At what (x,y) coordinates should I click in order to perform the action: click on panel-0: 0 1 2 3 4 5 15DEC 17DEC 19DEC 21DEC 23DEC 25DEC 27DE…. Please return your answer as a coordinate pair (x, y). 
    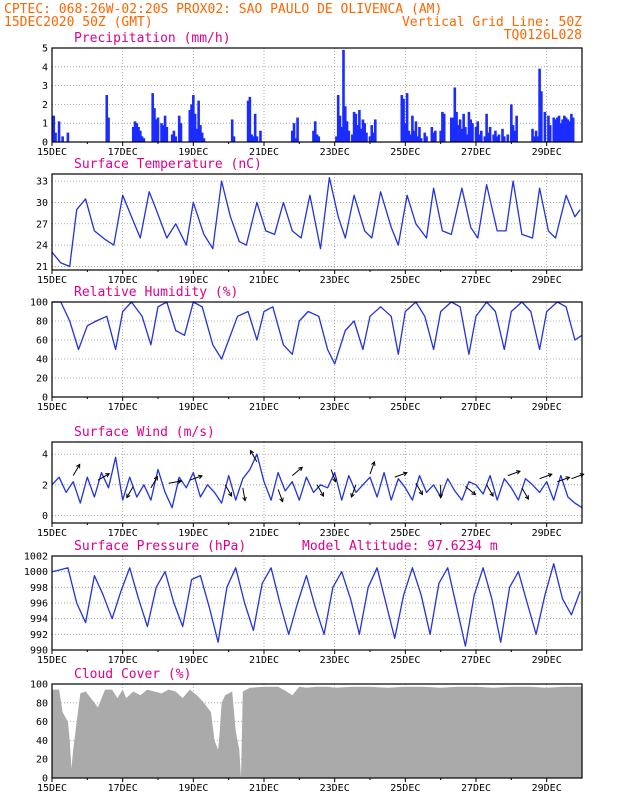
    Looking at the image, I should click on (310, 94).